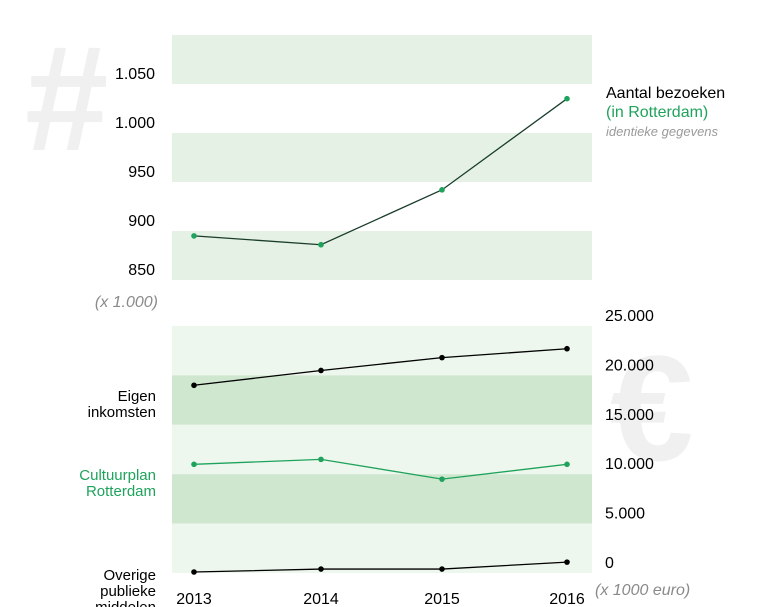 This screenshot has width=779, height=607. Describe the element at coordinates (642, 590) in the screenshot. I see `unit-label: (x 1000 euro)` at that location.